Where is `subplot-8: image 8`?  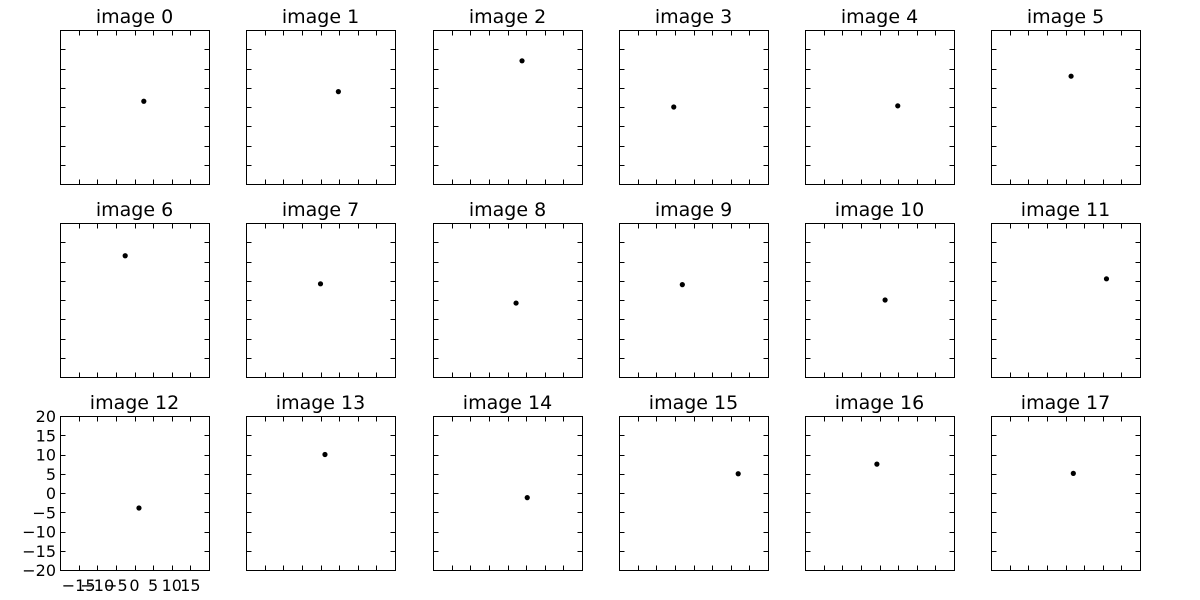
subplot-8: image 8 is located at coordinates (508, 288).